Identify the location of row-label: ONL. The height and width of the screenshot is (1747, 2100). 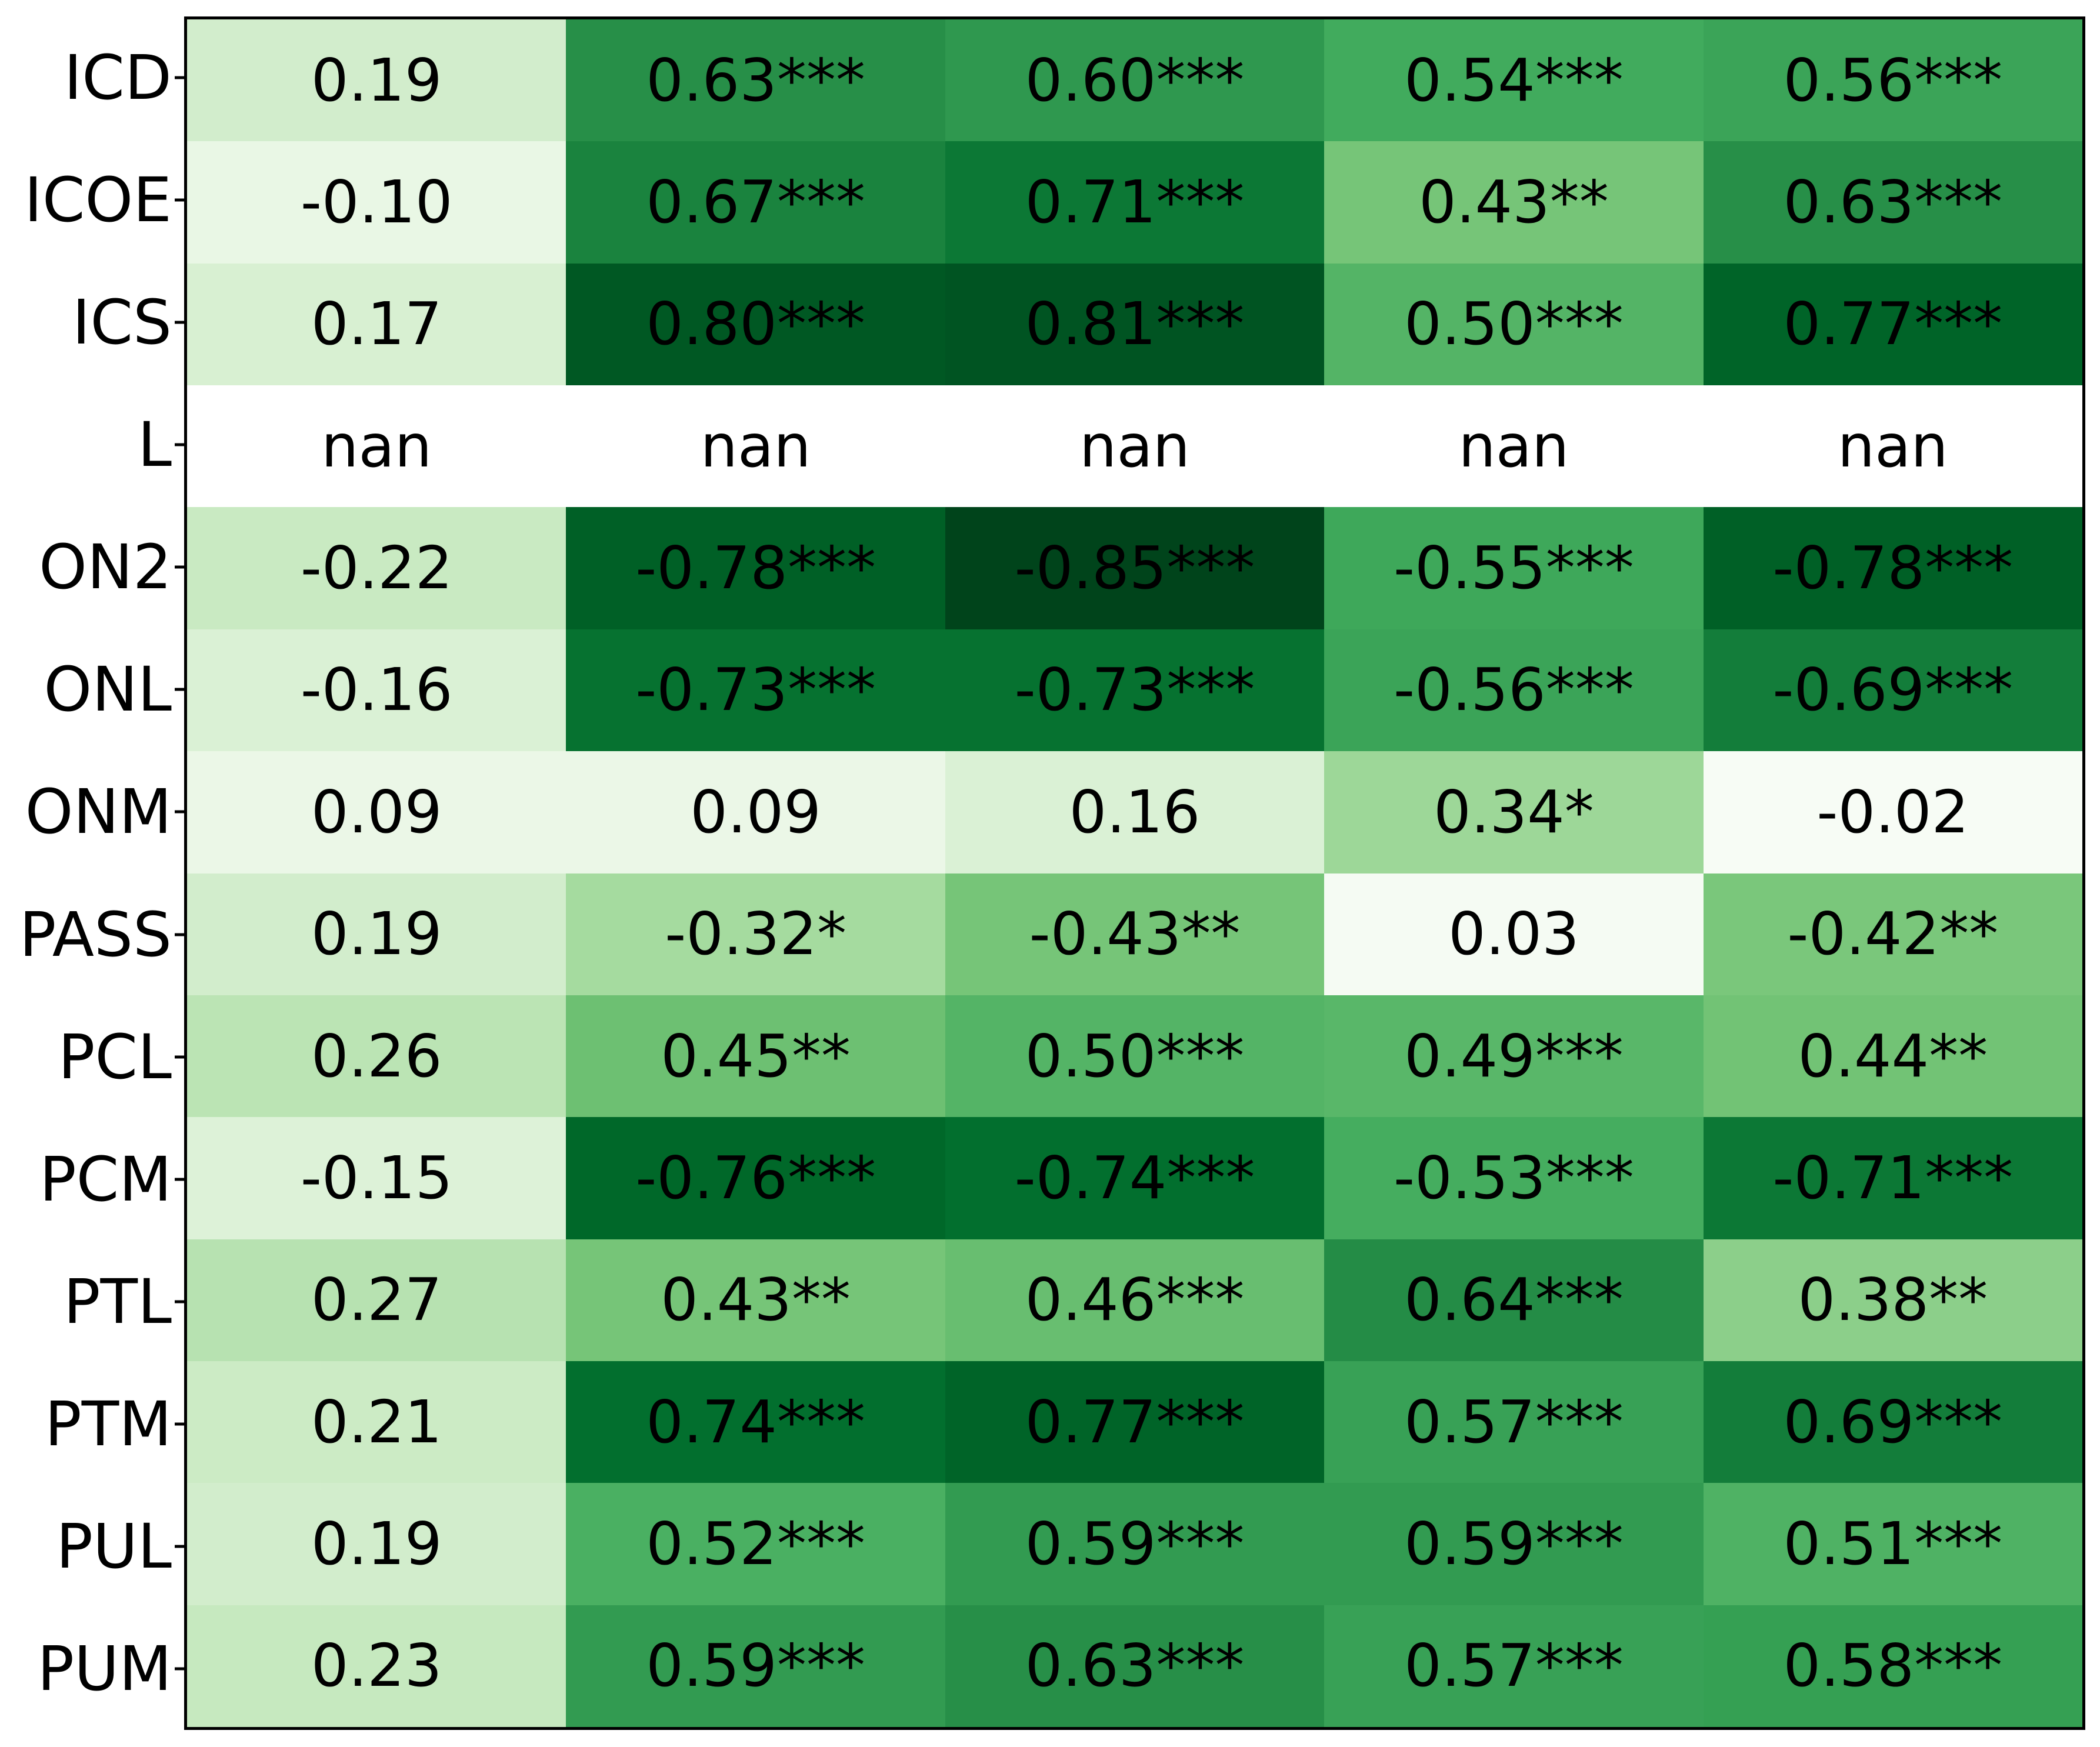
(108, 690).